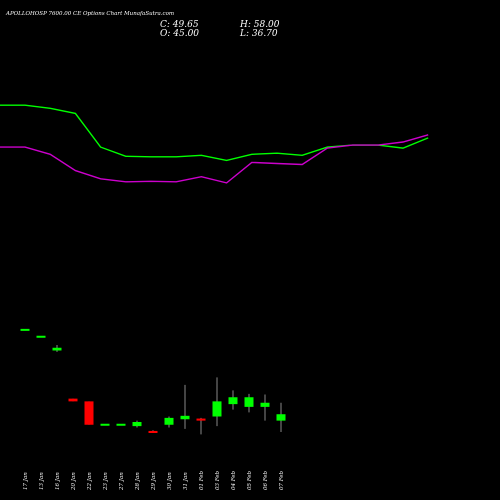 The width and height of the screenshot is (500, 500). I want to click on lower-band-line, so click(214, 159).